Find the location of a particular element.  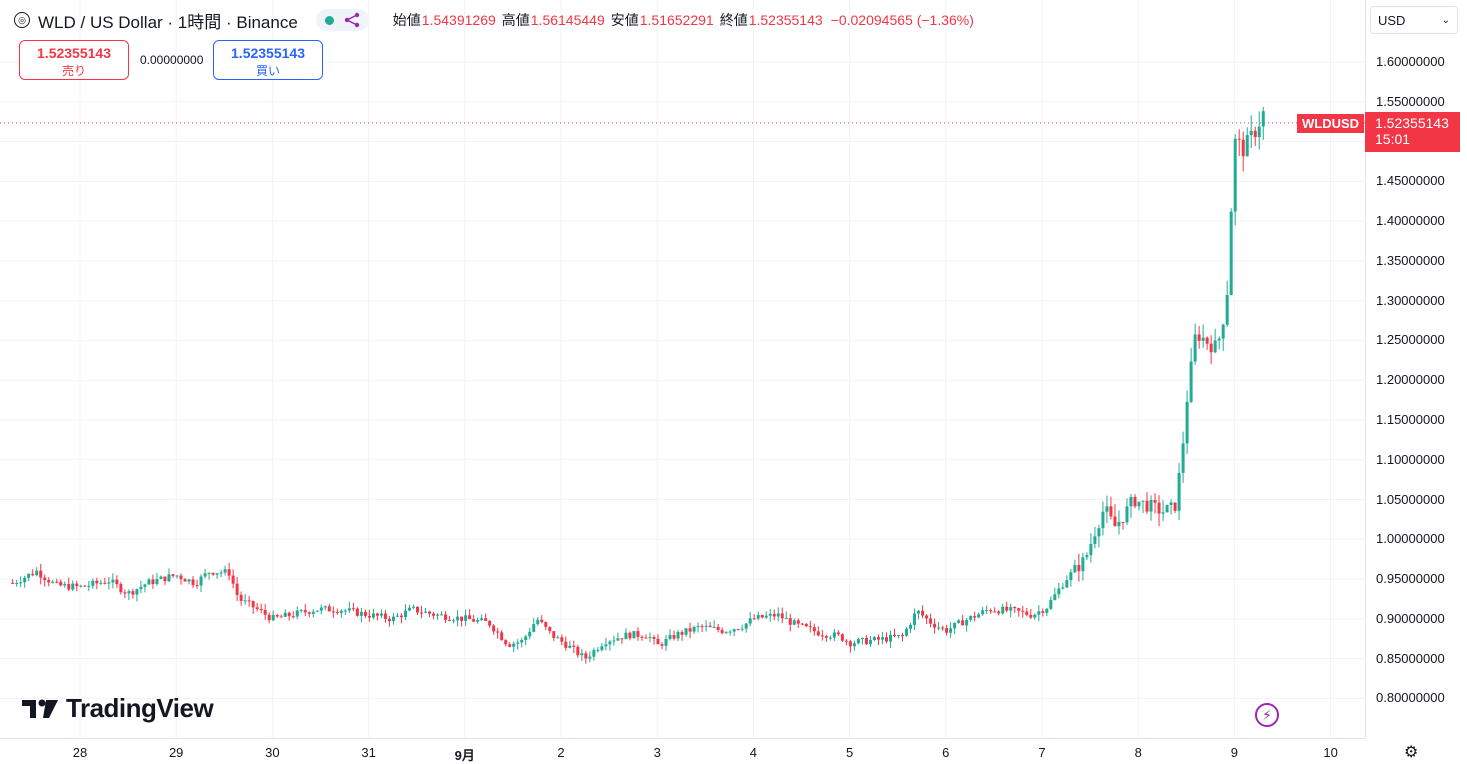

sell-button: 1.52355143 売り is located at coordinates (74, 60).